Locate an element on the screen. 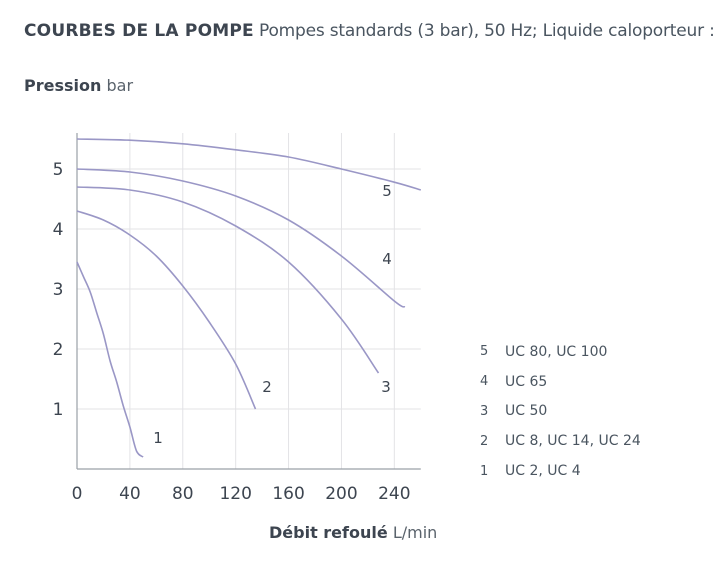 The image size is (720, 573). x-tick-label: 200 is located at coordinates (341, 494).